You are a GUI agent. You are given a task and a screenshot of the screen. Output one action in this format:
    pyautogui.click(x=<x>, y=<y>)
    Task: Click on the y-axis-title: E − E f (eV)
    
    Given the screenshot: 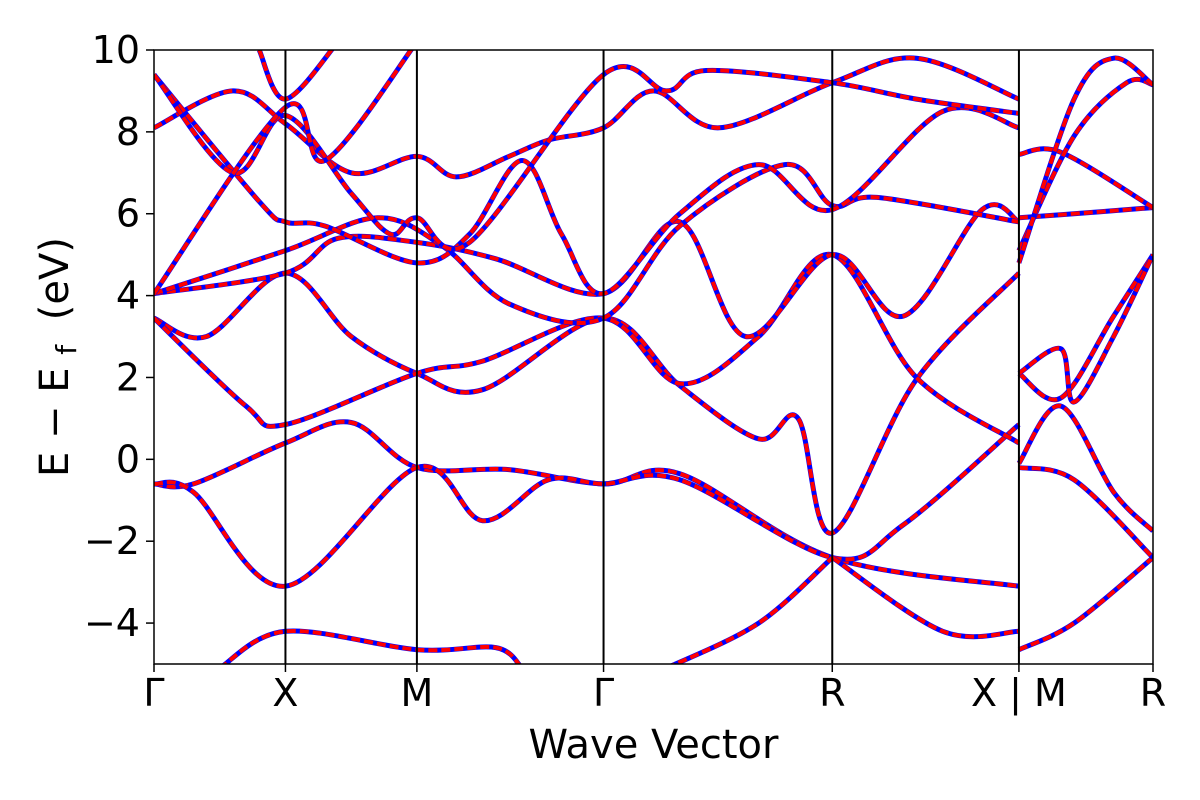 What is the action you would take?
    pyautogui.click(x=59, y=357)
    